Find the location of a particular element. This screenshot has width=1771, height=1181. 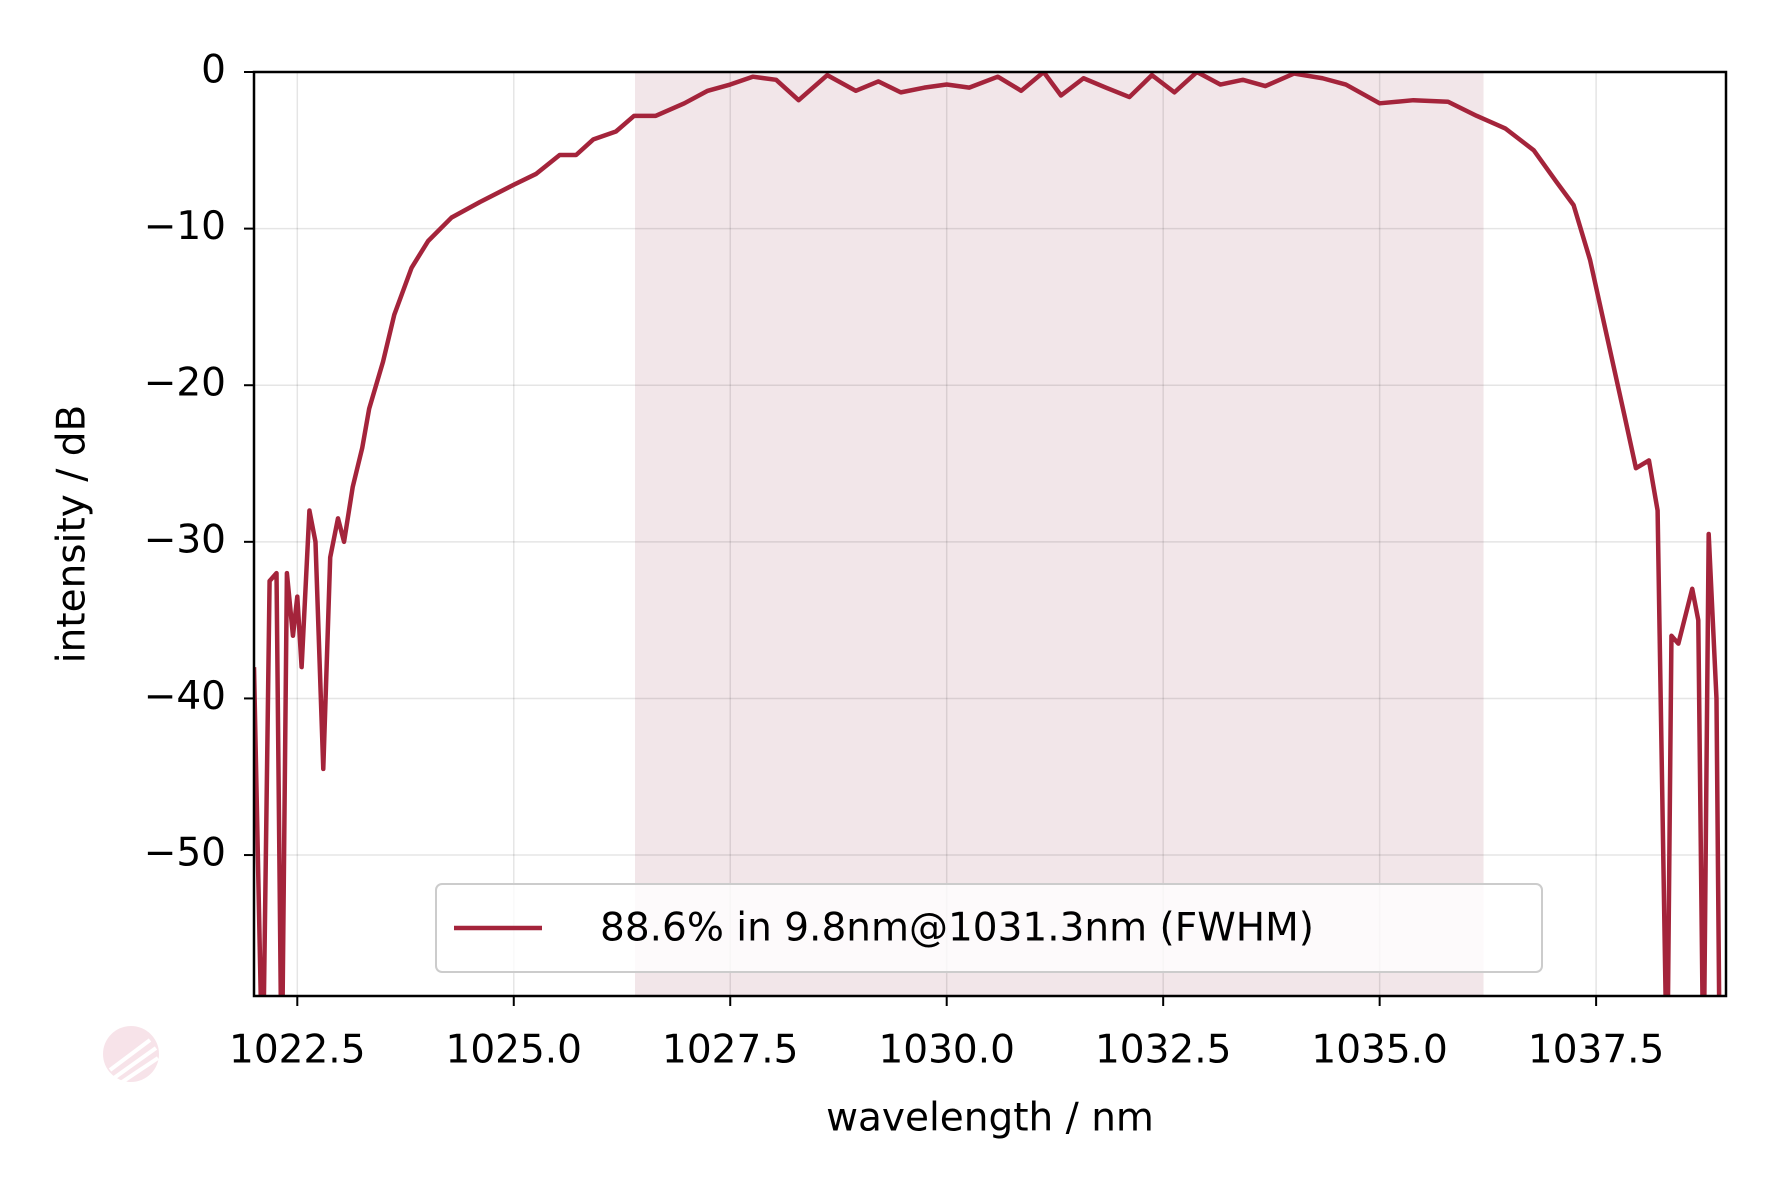

y-tick-label: −40 is located at coordinates (185, 696).